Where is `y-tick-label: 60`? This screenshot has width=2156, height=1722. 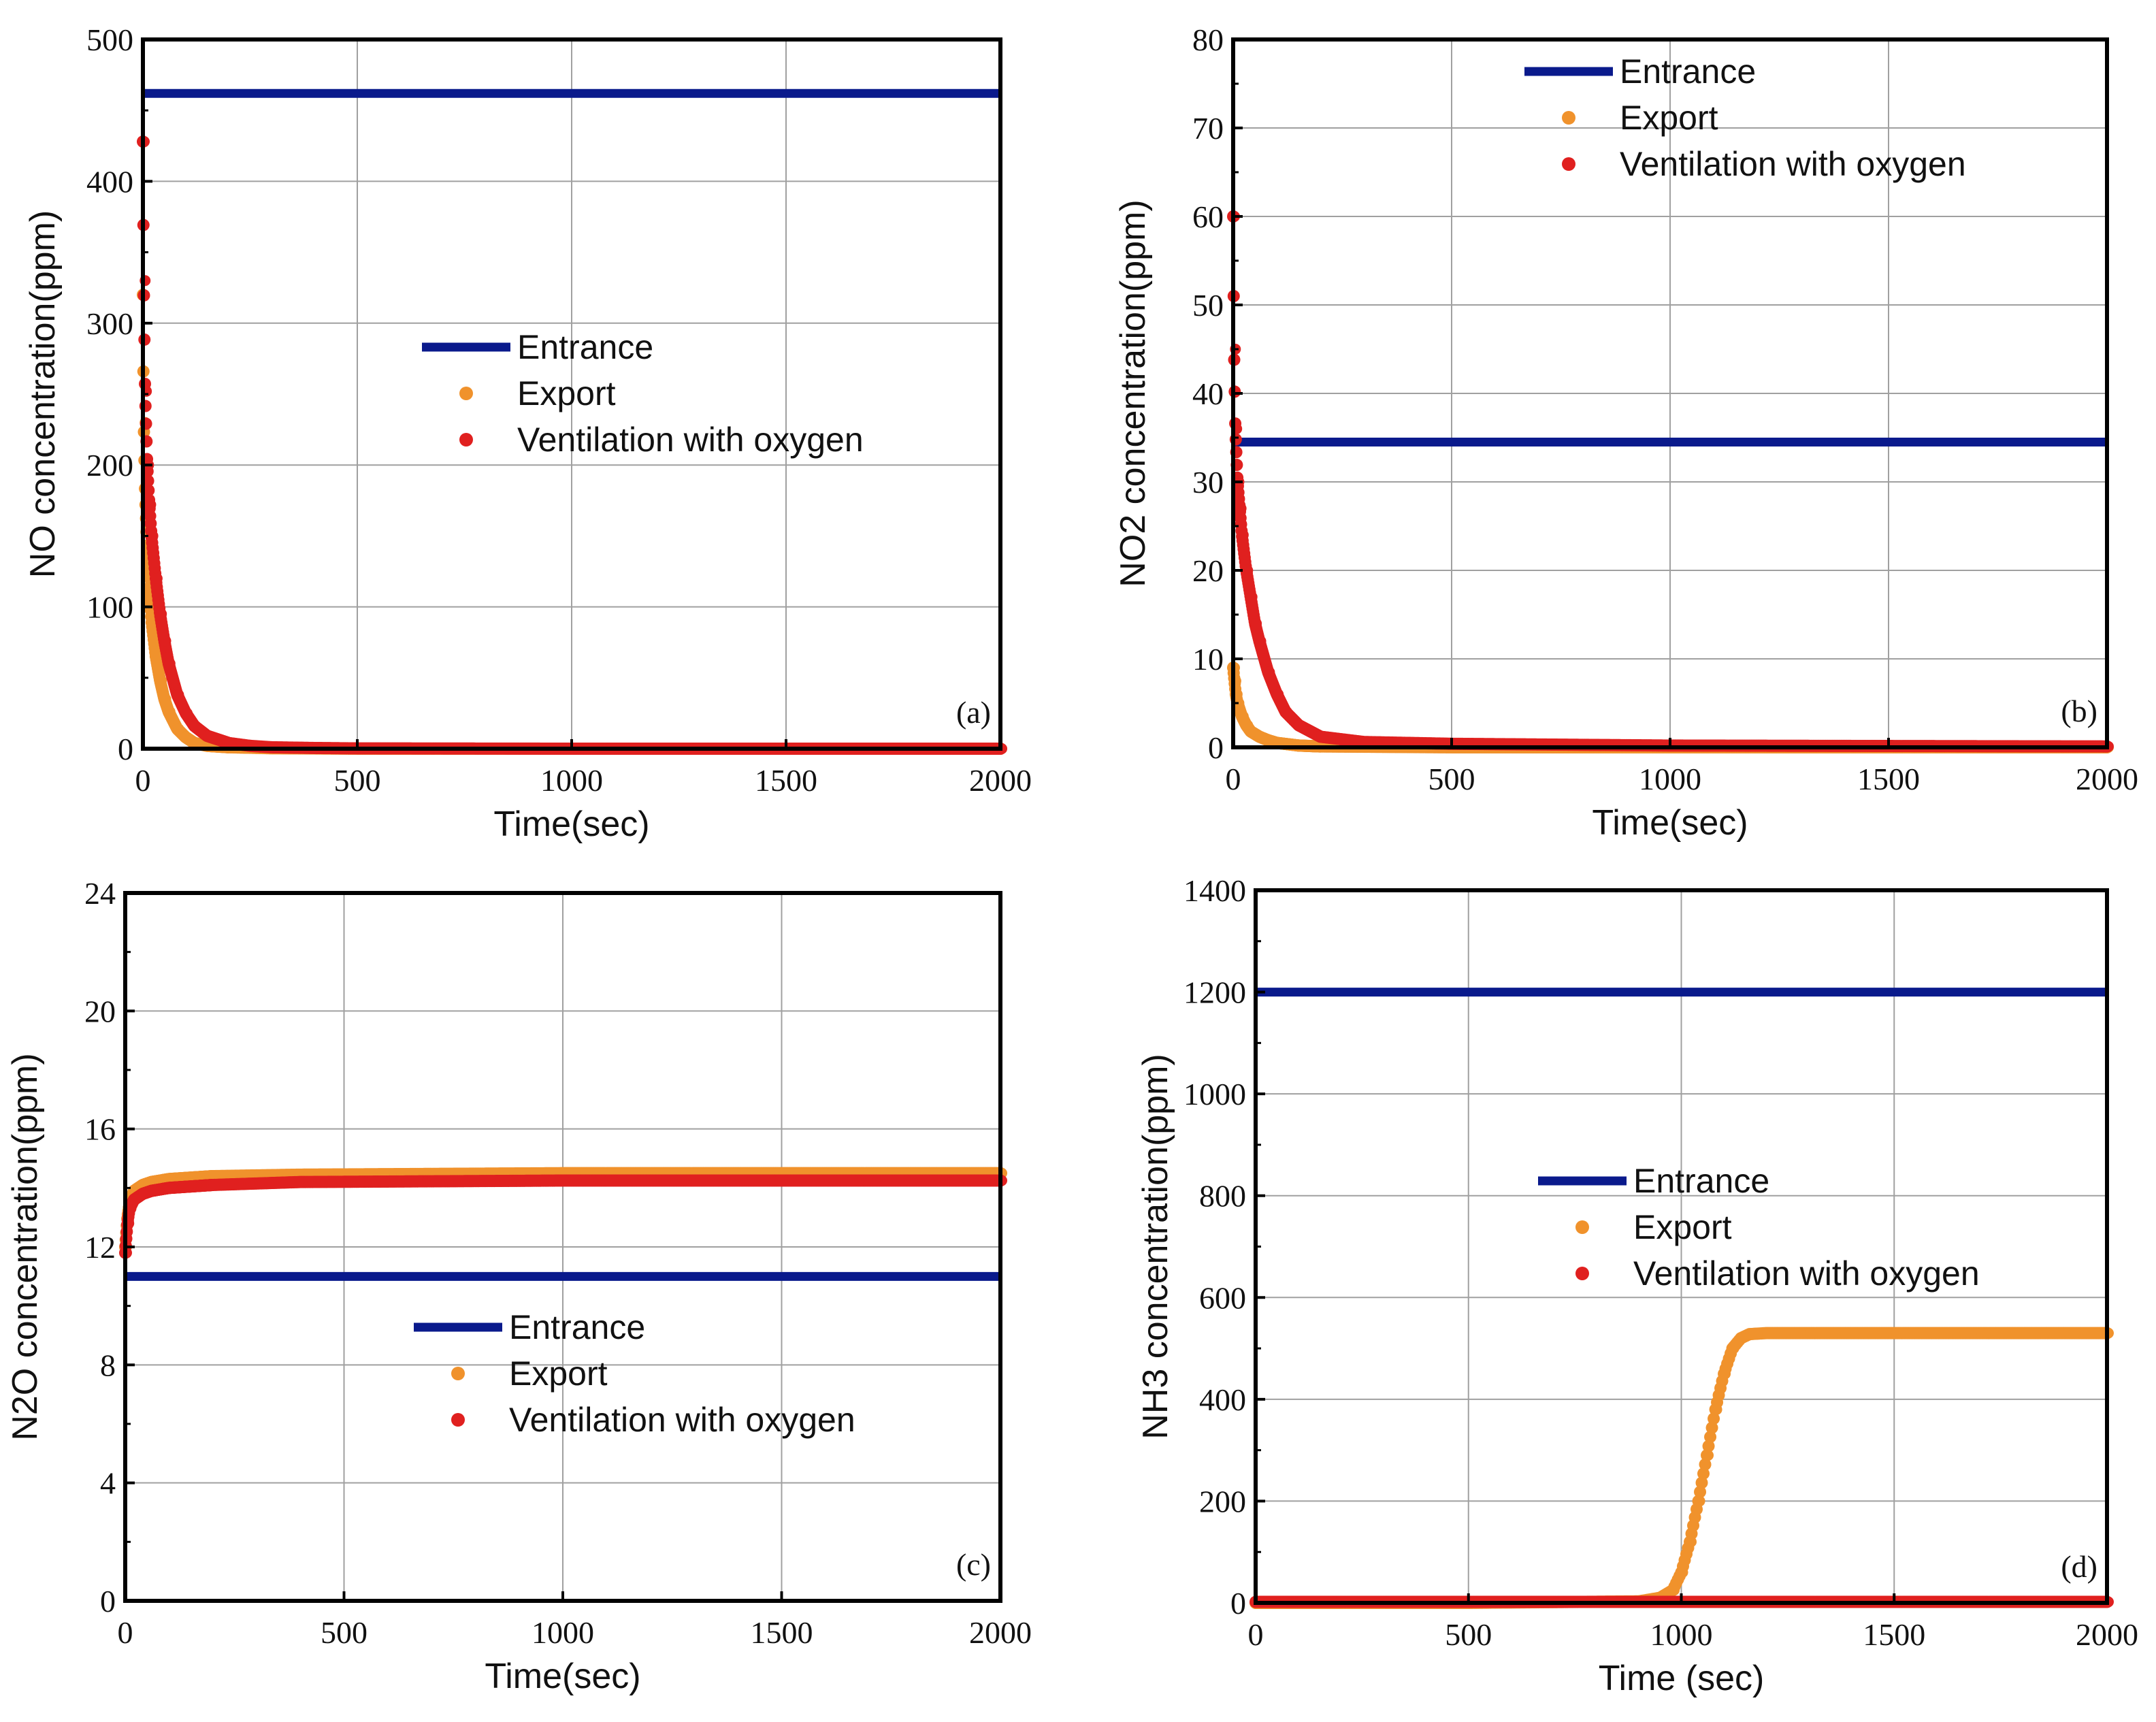 y-tick-label: 60 is located at coordinates (1208, 216).